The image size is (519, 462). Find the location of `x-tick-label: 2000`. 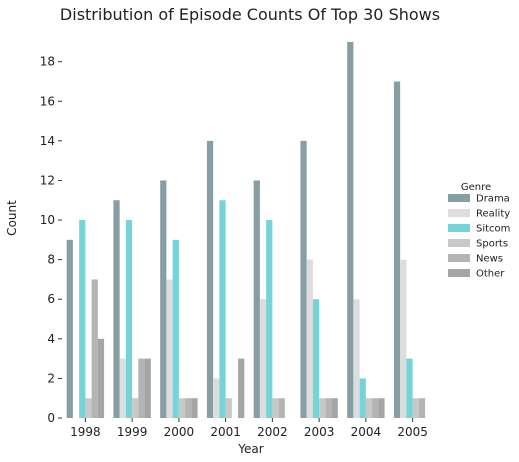

x-tick-label: 2000 is located at coordinates (179, 432).